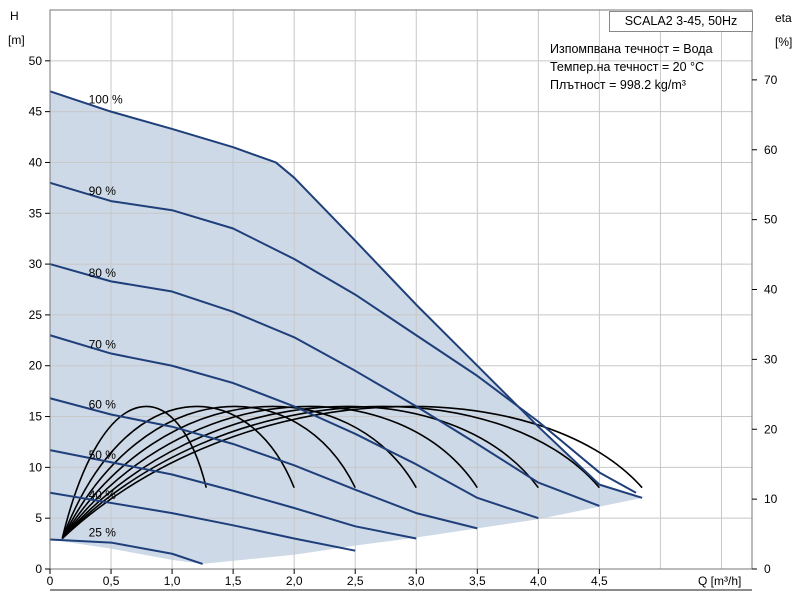 This screenshot has width=800, height=597. Describe the element at coordinates (36, 264) in the screenshot. I see `y-left-tick-label: 30` at that location.